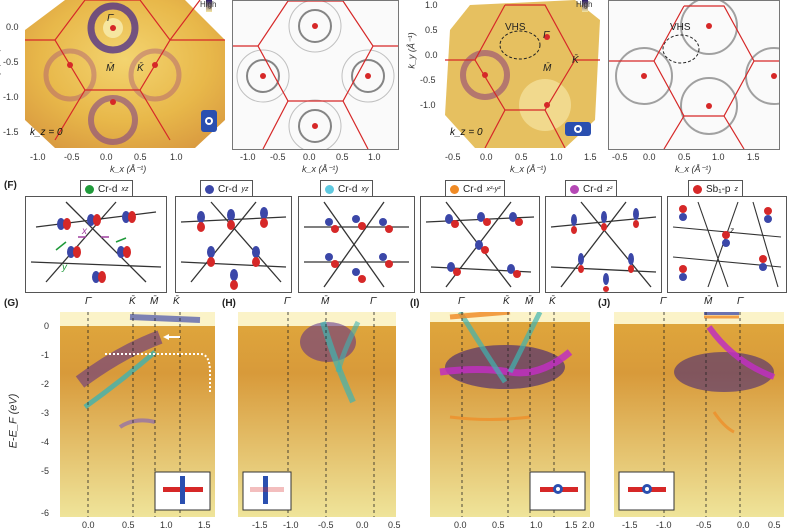  I want to click on i-xtick-0: 0.0, so click(460, 525).